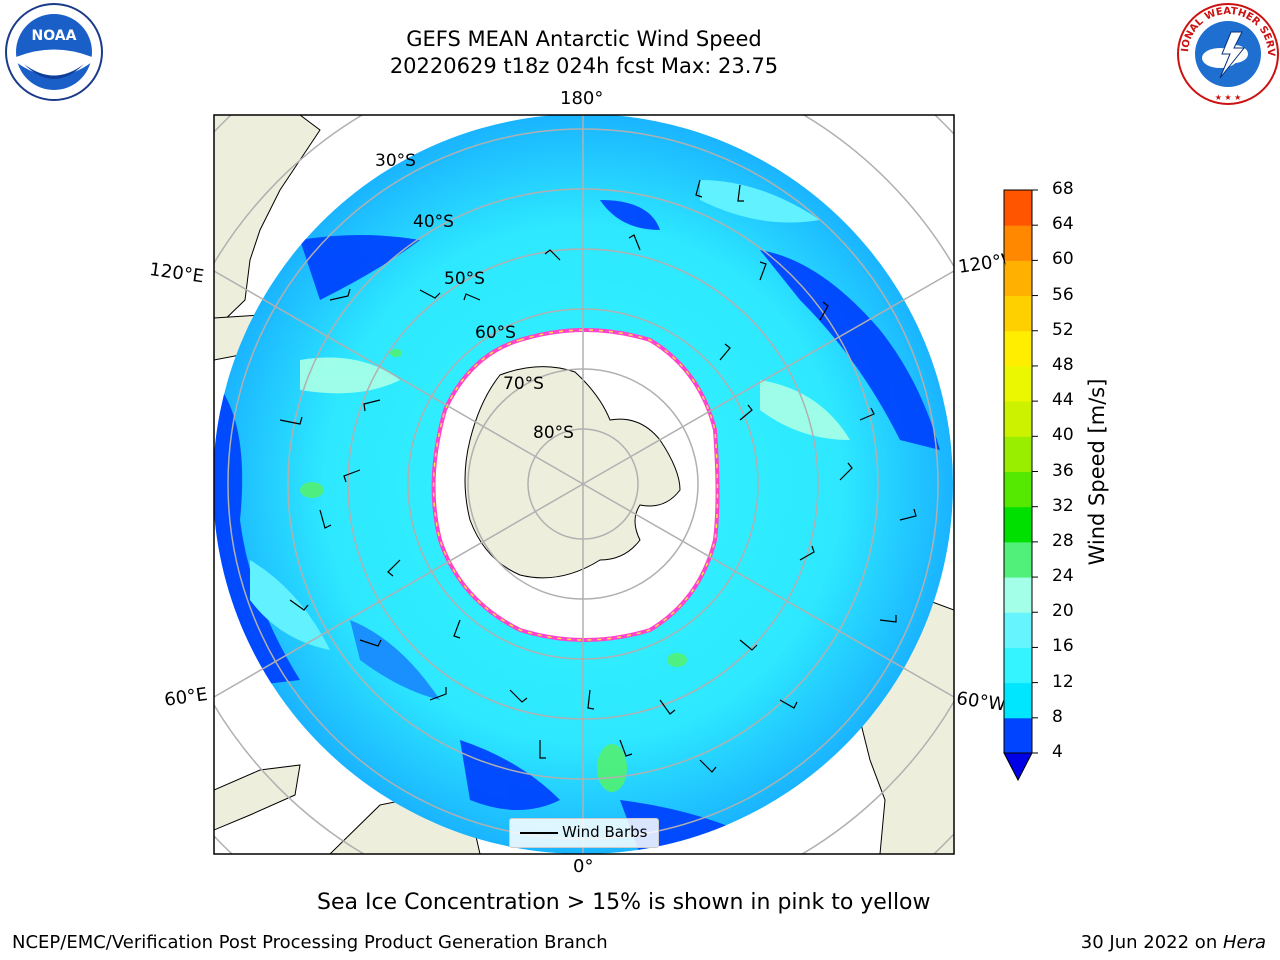  I want to click on colorbar-tick-label: 40, so click(1063, 435).